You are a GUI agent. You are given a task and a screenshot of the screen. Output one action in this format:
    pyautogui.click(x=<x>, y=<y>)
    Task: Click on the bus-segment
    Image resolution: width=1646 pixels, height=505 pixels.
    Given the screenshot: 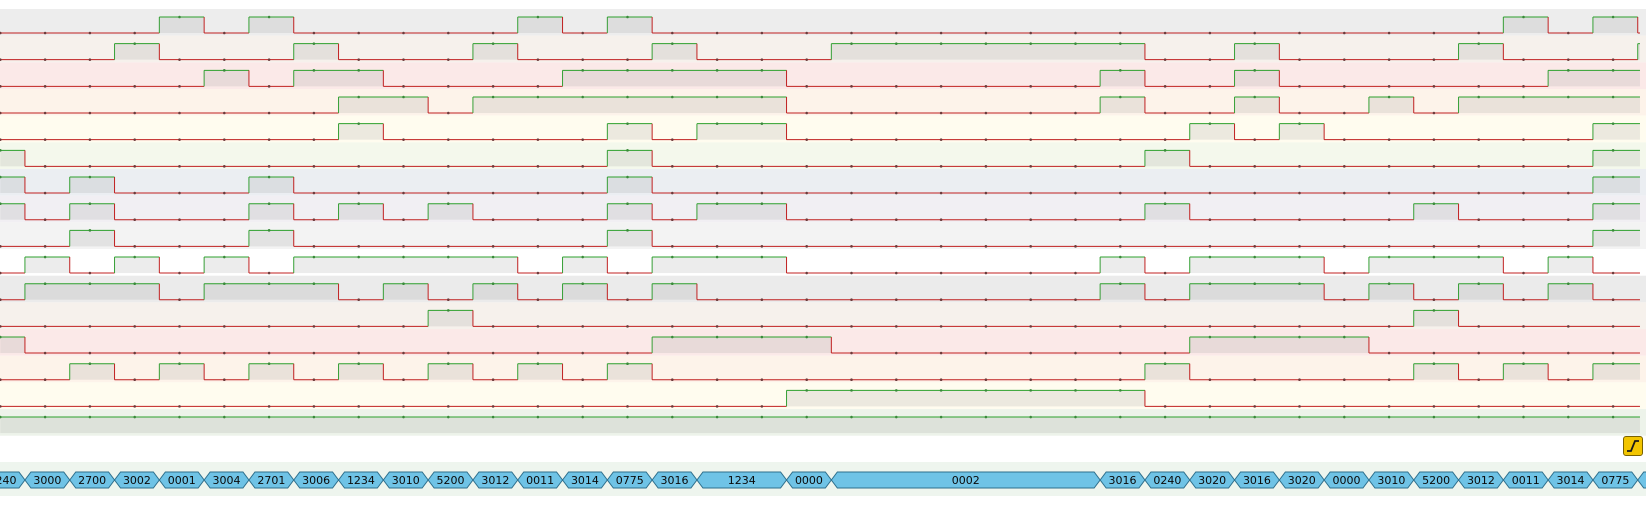 What is the action you would take?
    pyautogui.click(x=1641, y=480)
    